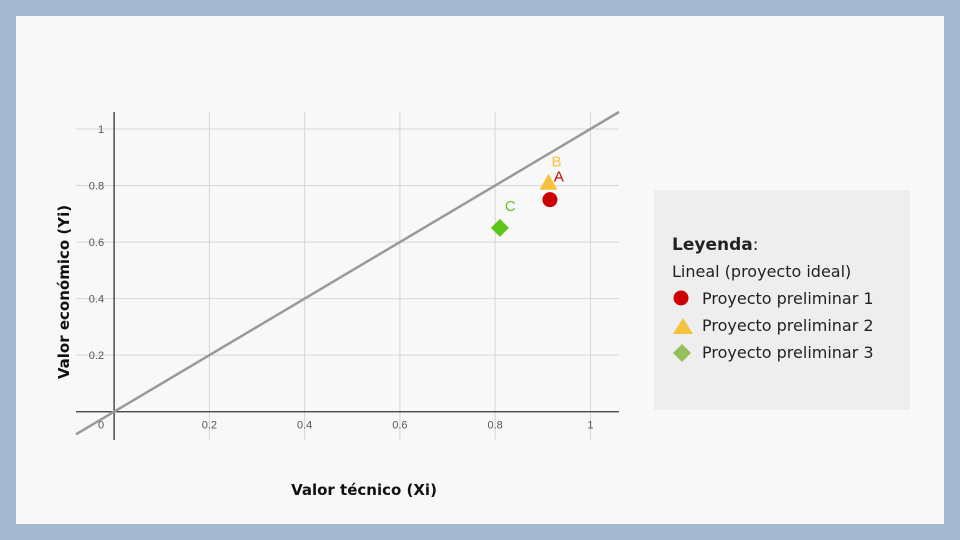 This screenshot has height=540, width=960. What do you see at coordinates (101, 130) in the screenshot?
I see `y-tick-label: 1` at bounding box center [101, 130].